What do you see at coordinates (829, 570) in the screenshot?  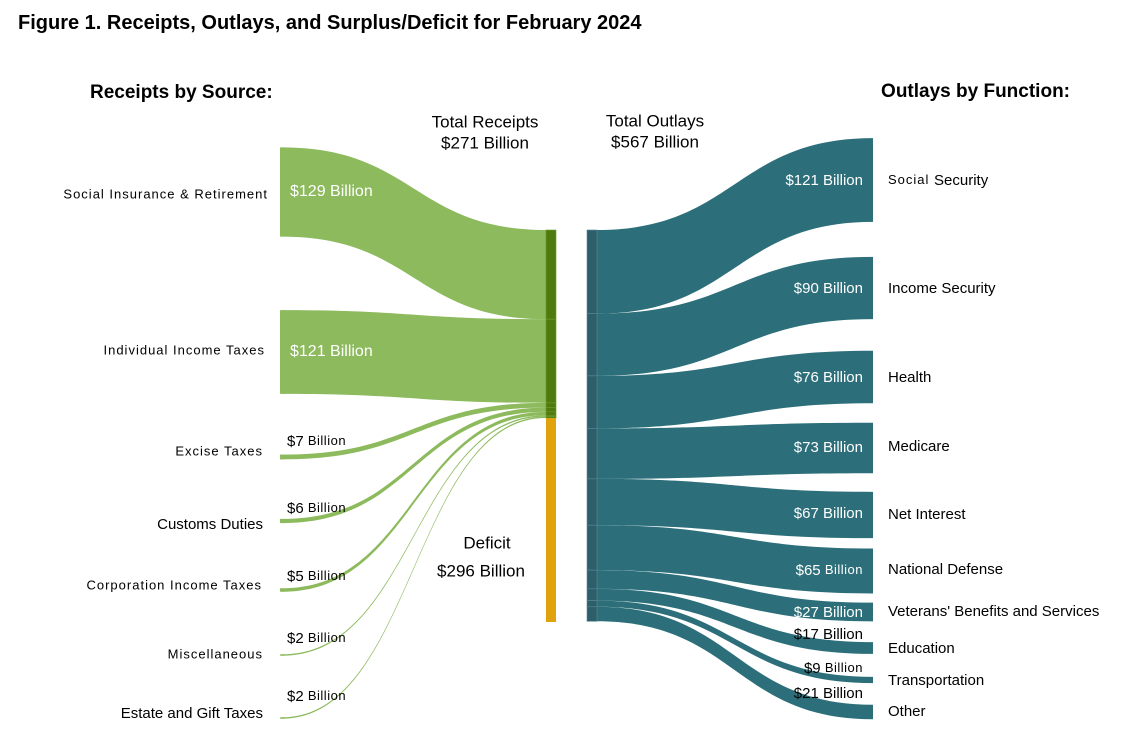 I see `outlay-value-national-defense: $65 Billion` at bounding box center [829, 570].